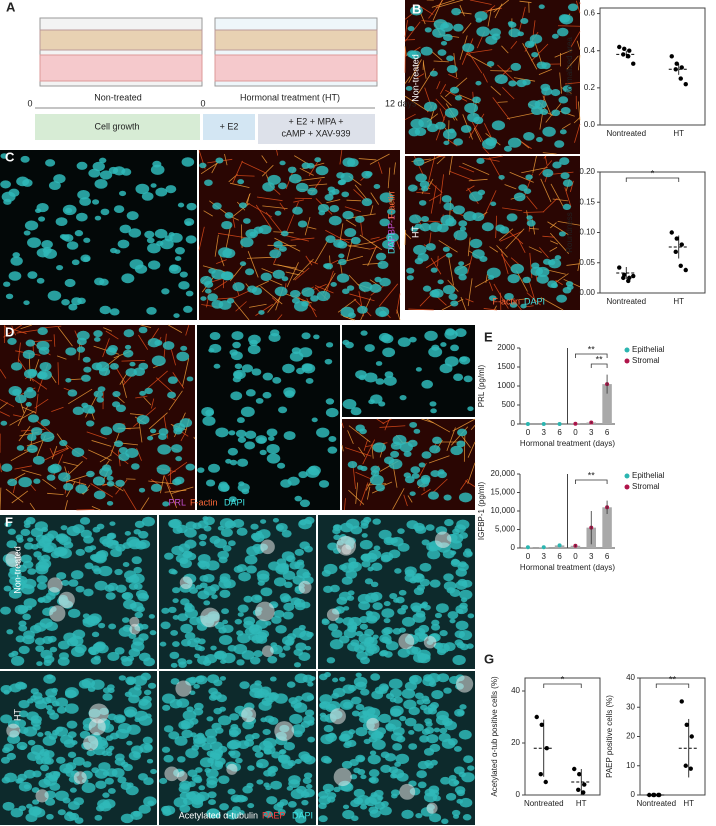 The width and height of the screenshot is (716, 826). Describe the element at coordinates (229, 126) in the screenshot. I see `condition: + E2` at that location.